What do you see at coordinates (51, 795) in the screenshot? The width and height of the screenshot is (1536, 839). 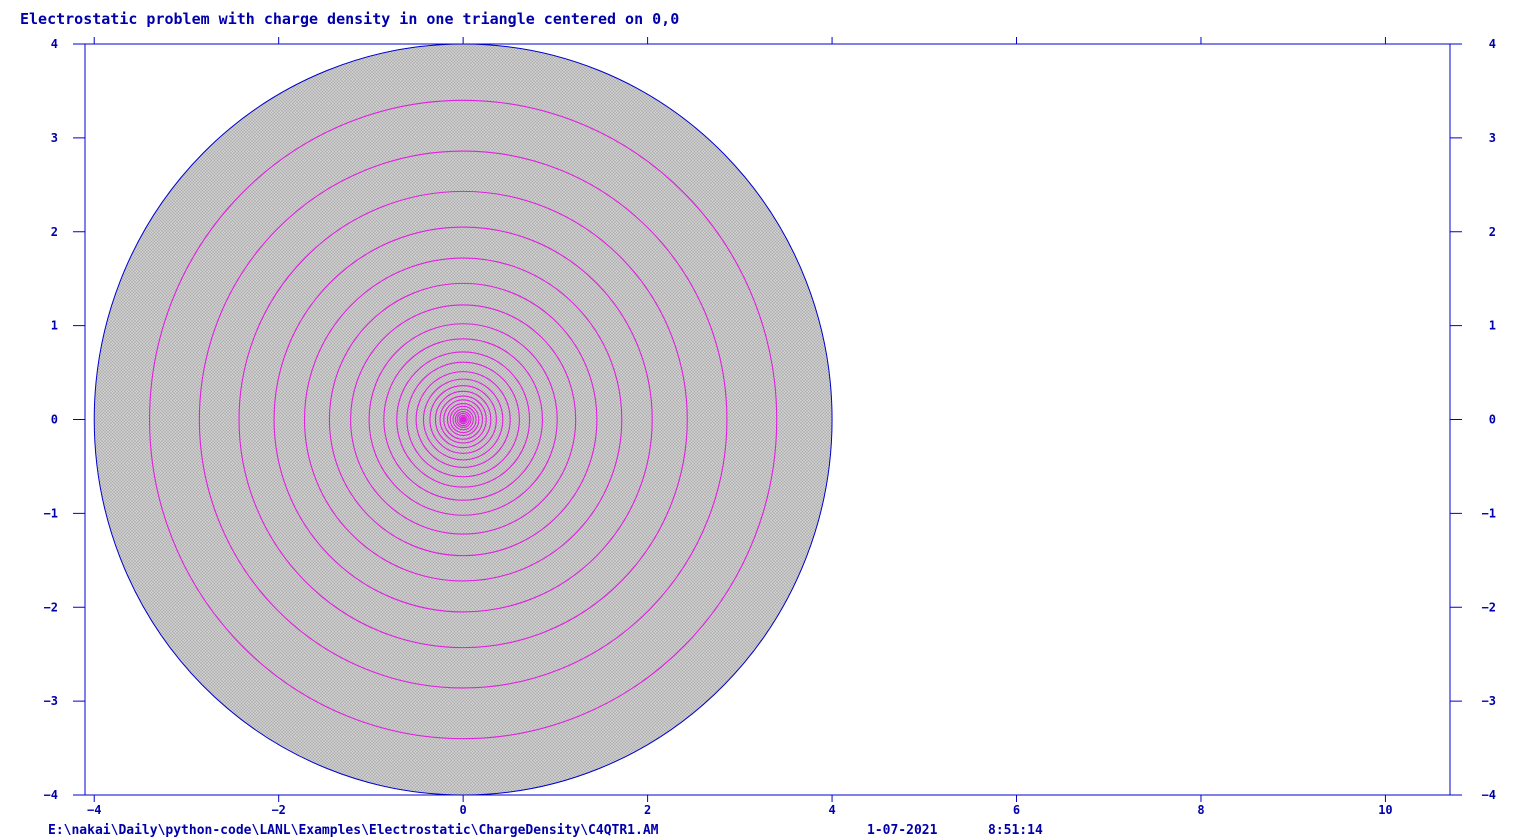 I see `y-tick-label: −4` at bounding box center [51, 795].